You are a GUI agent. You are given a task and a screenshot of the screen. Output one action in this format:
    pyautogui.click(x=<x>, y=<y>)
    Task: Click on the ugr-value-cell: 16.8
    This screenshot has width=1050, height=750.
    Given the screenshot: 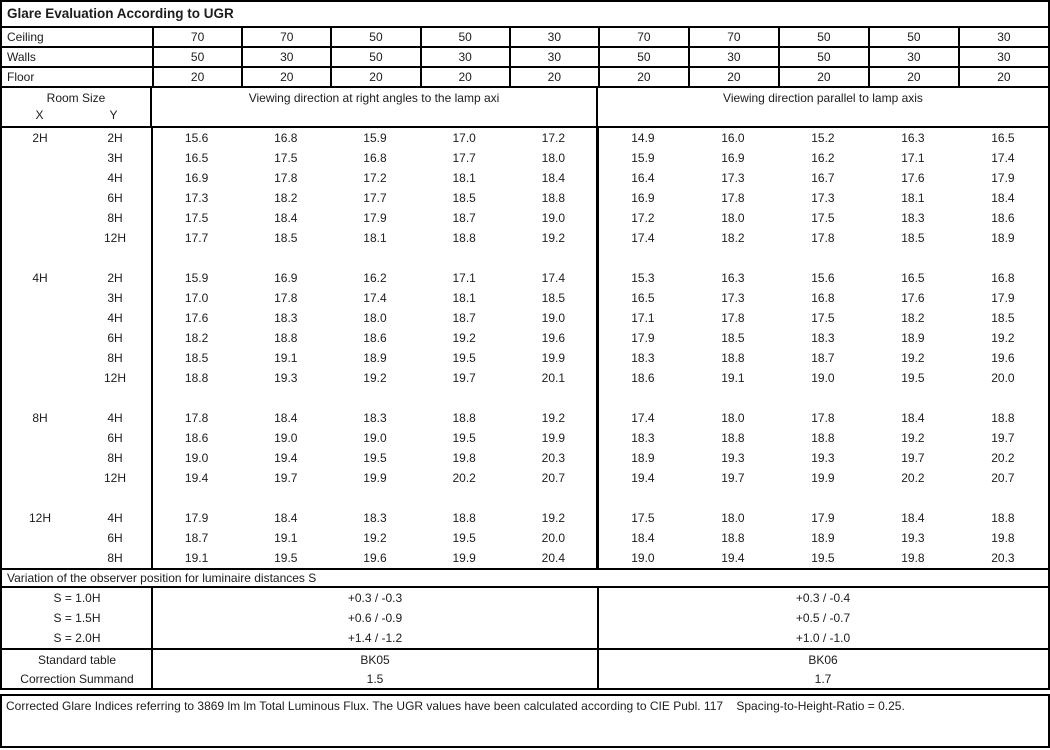 What is the action you would take?
    pyautogui.click(x=823, y=298)
    